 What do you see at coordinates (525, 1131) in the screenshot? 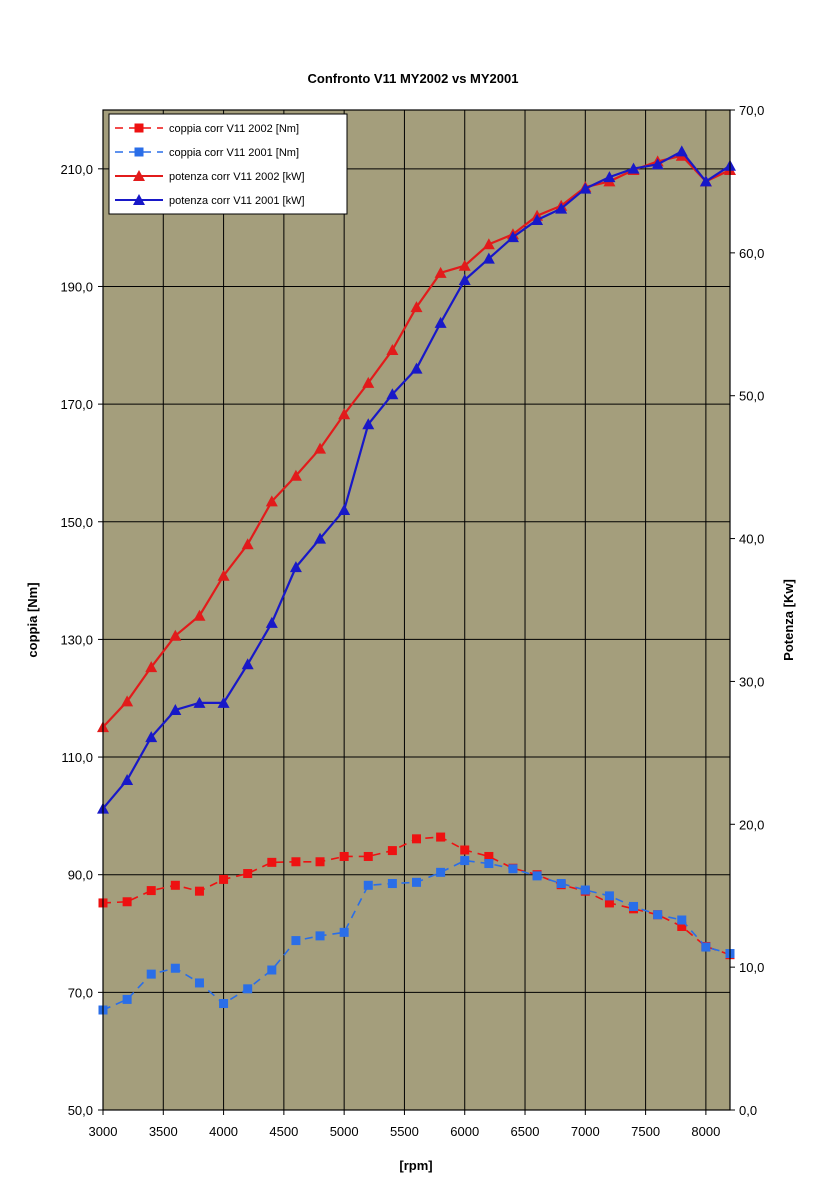
I see `x-tick-label: 6500` at bounding box center [525, 1131].